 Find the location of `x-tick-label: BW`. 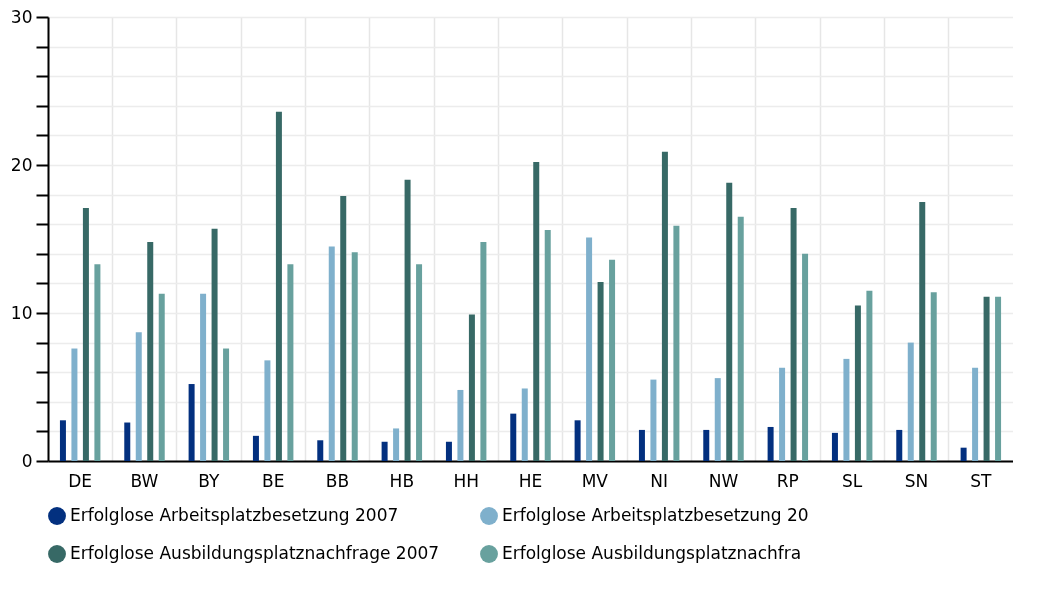

x-tick-label: BW is located at coordinates (144, 480).